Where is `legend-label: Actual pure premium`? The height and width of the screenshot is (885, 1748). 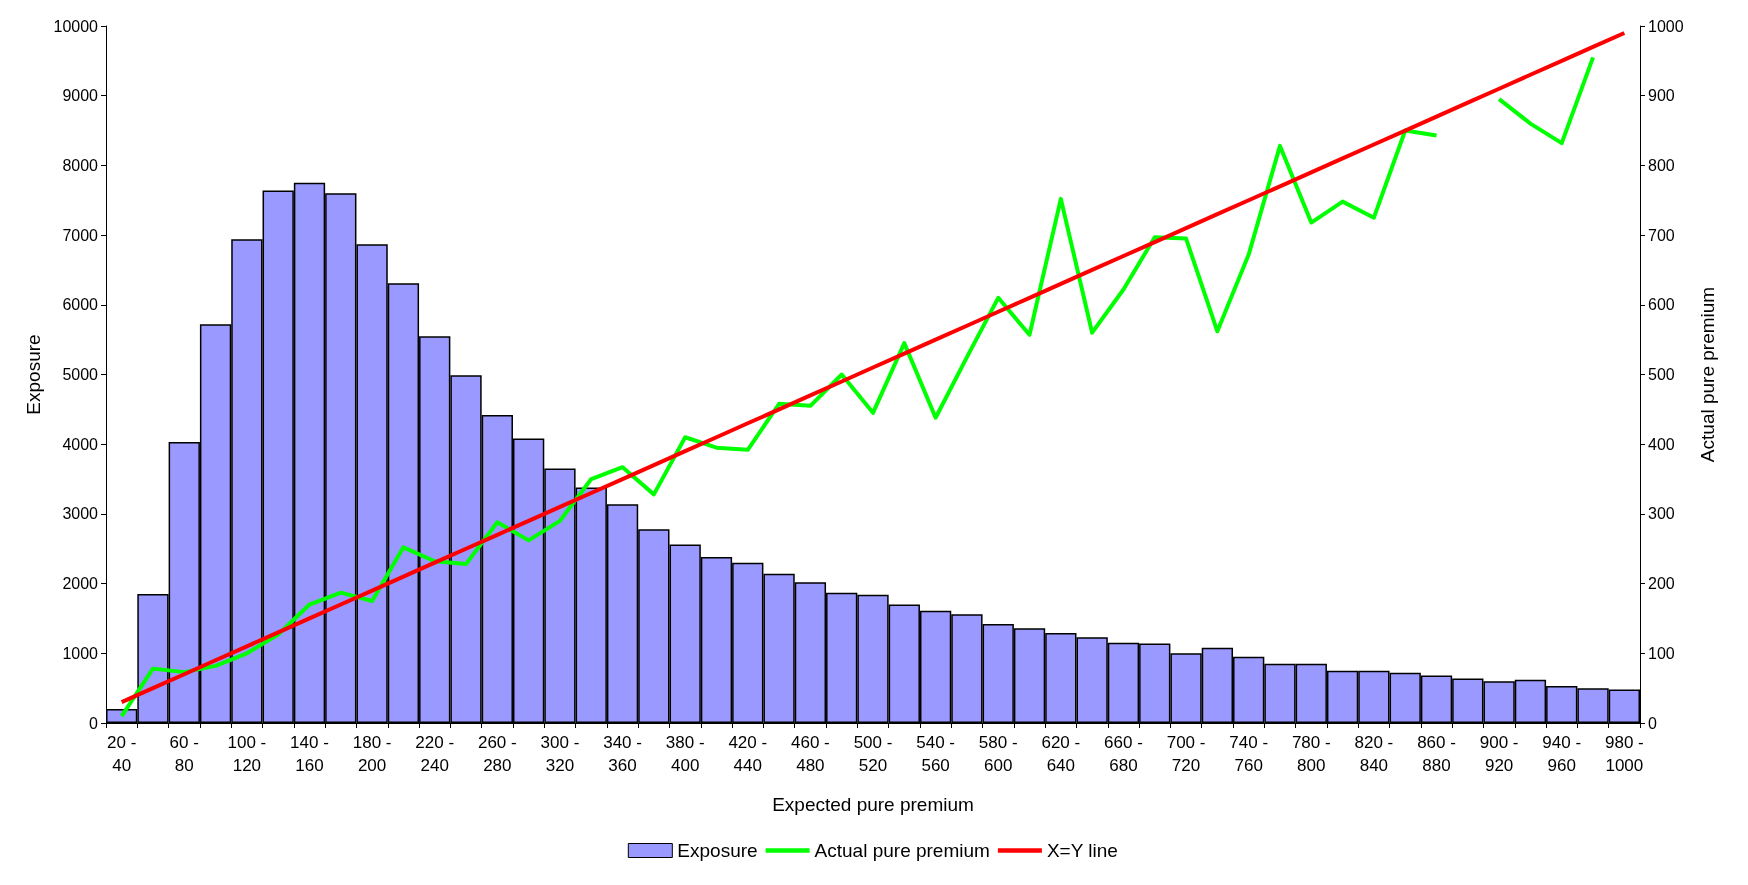 legend-label: Actual pure premium is located at coordinates (902, 850).